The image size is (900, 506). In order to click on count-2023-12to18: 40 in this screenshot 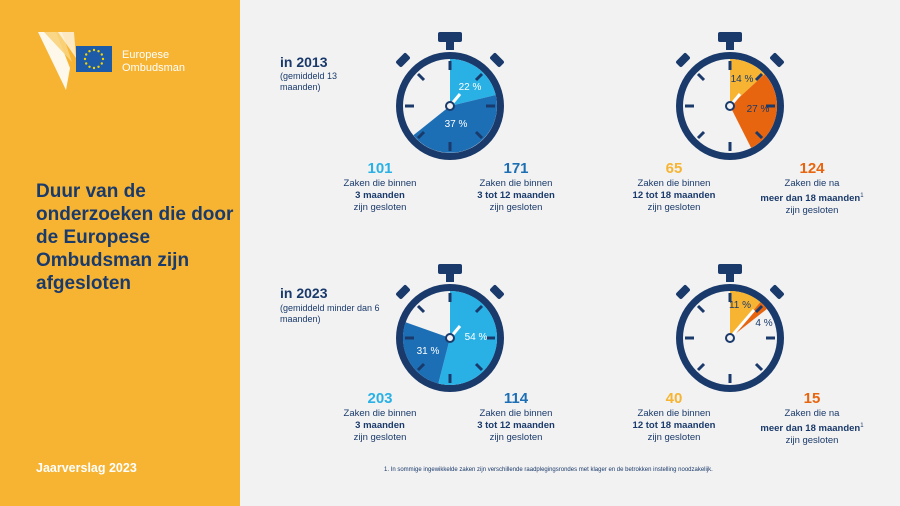, I will do `click(674, 398)`.